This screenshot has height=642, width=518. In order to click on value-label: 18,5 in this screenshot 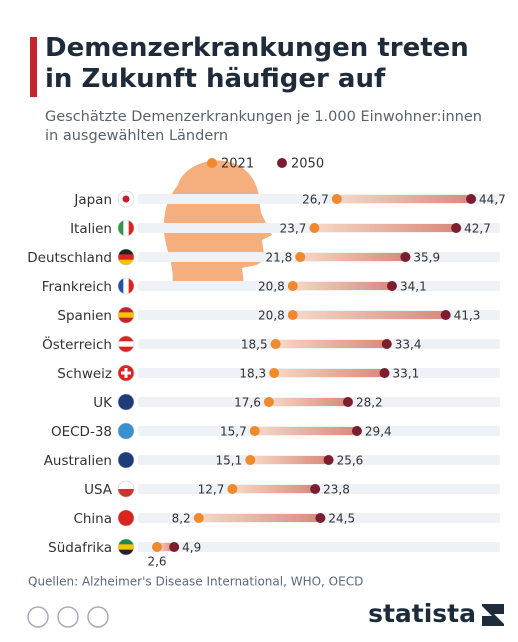, I will do `click(254, 345)`.